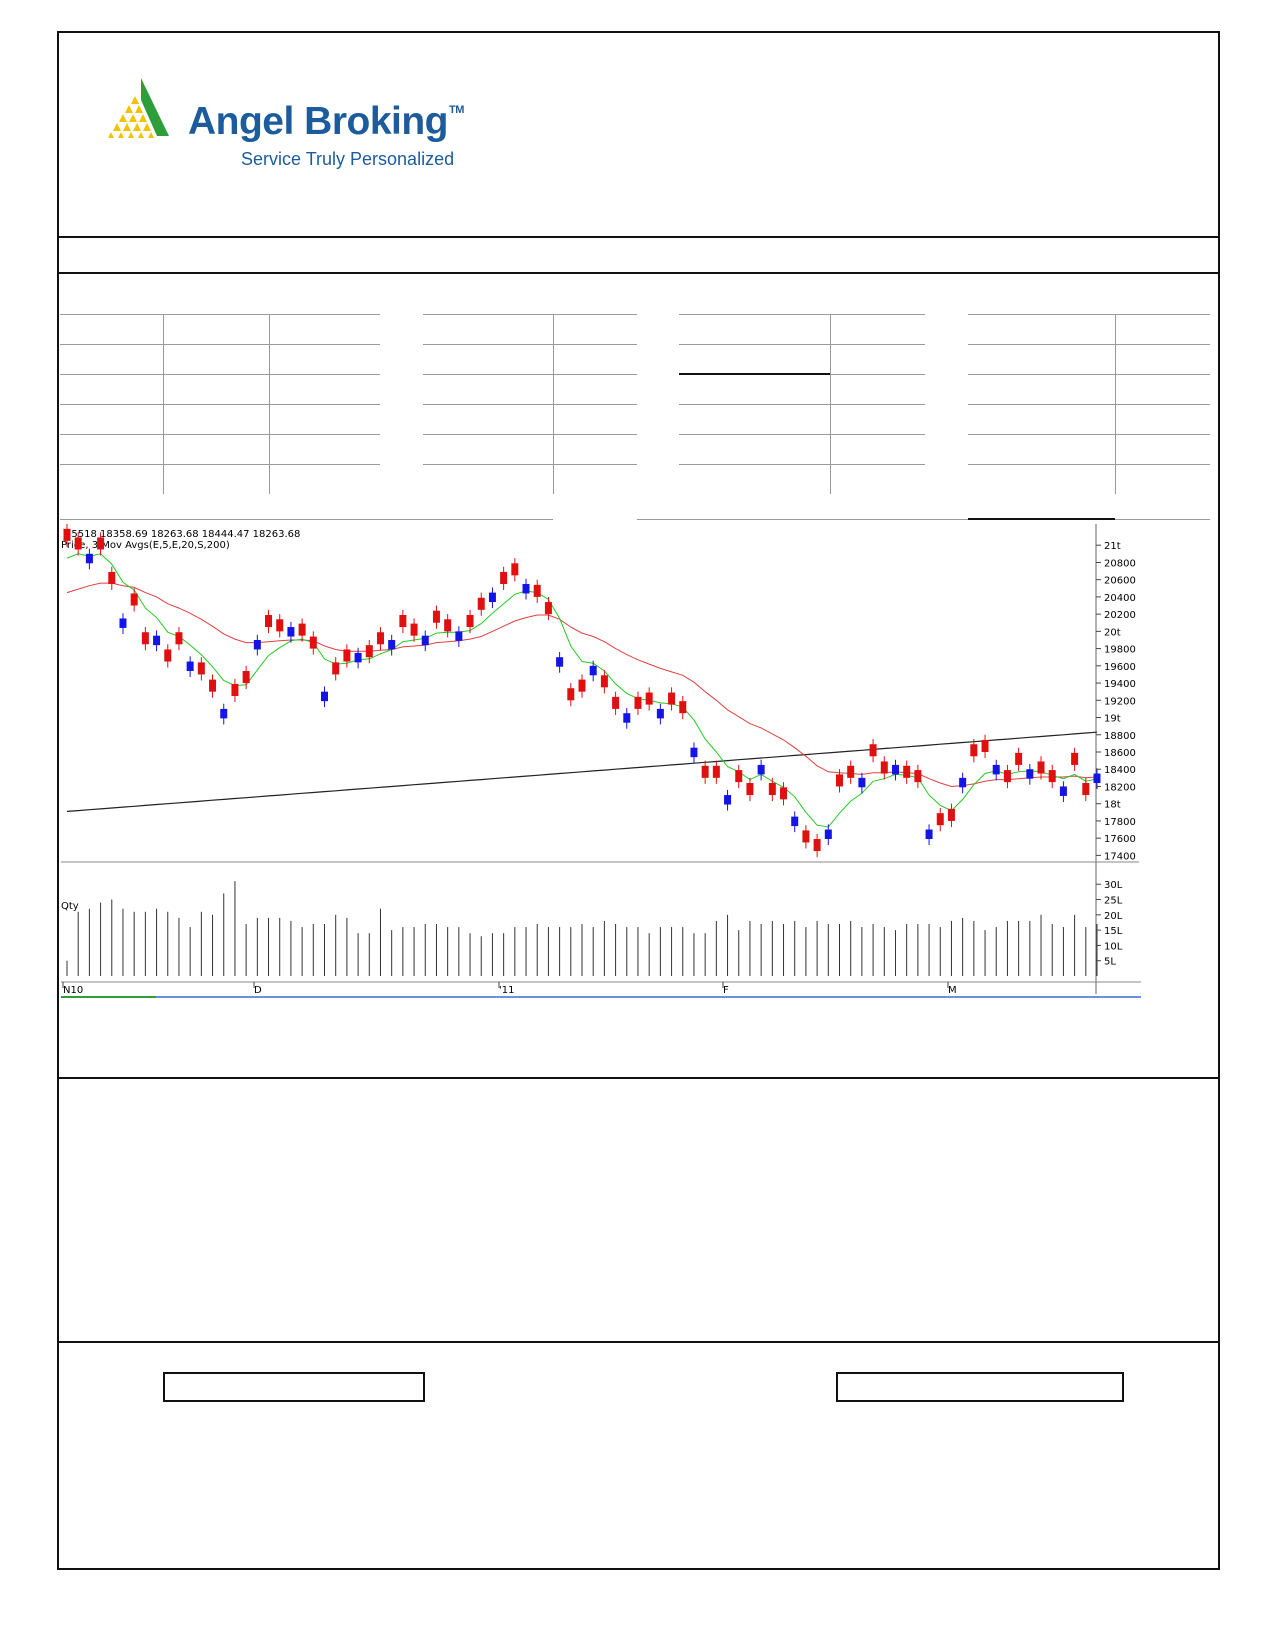  I want to click on volume-tick-label: 15L, so click(1113, 931).